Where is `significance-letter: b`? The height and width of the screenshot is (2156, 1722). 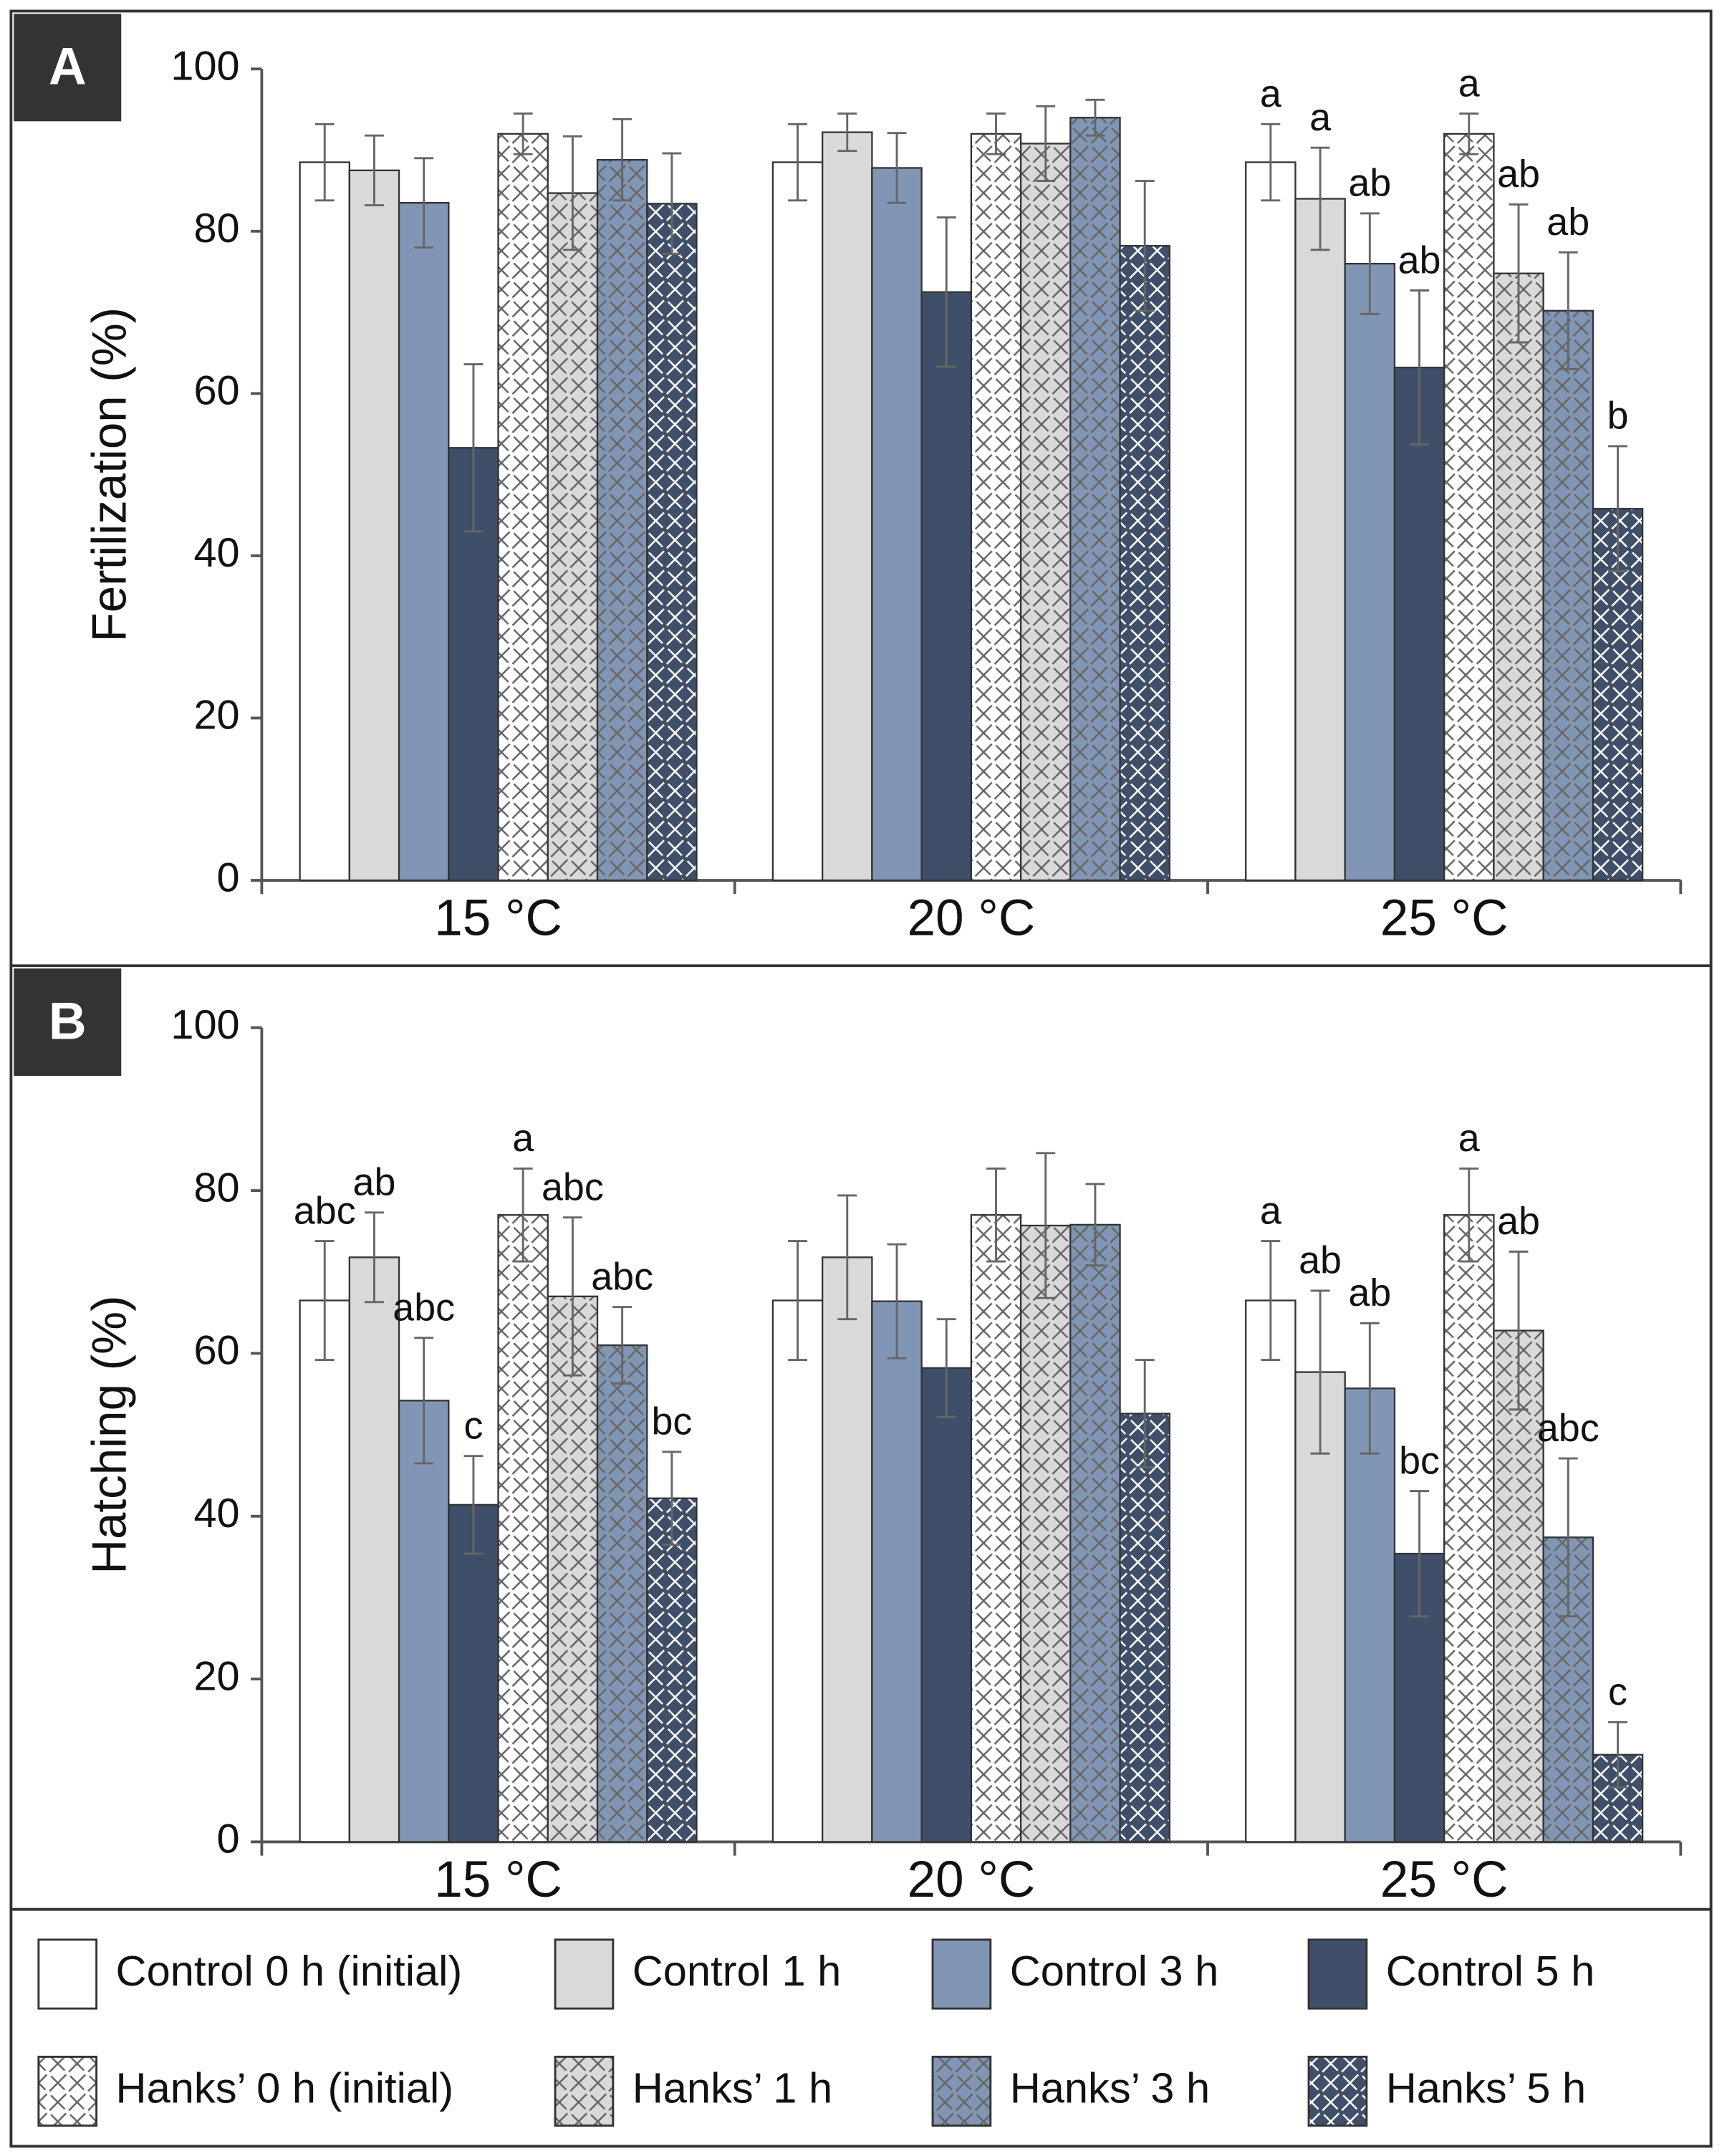
significance-letter: b is located at coordinates (1618, 416).